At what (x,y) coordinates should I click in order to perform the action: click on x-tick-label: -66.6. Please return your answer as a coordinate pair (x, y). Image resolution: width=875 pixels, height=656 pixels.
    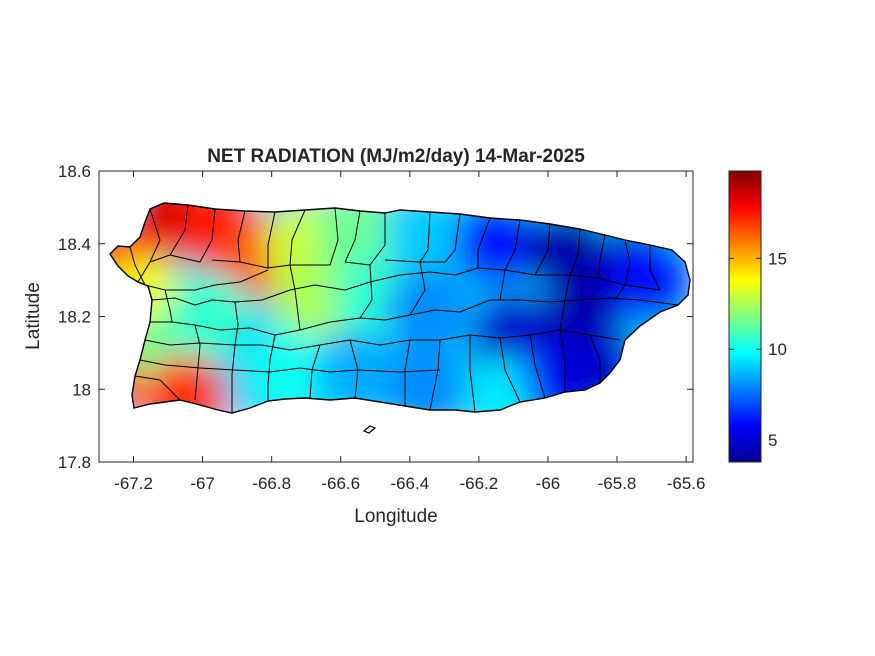
    Looking at the image, I should click on (340, 483).